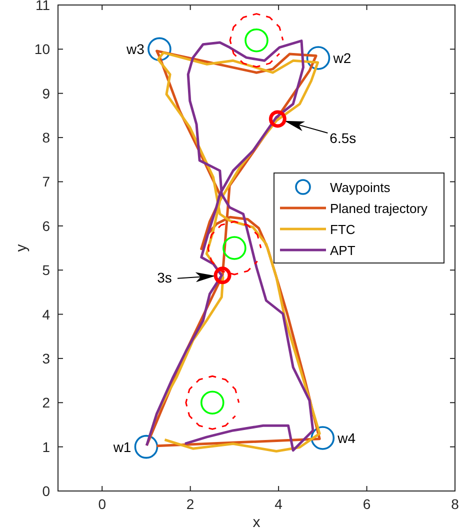 The width and height of the screenshot is (473, 531). Describe the element at coordinates (46, 270) in the screenshot. I see `y-tick-label: 5` at that location.